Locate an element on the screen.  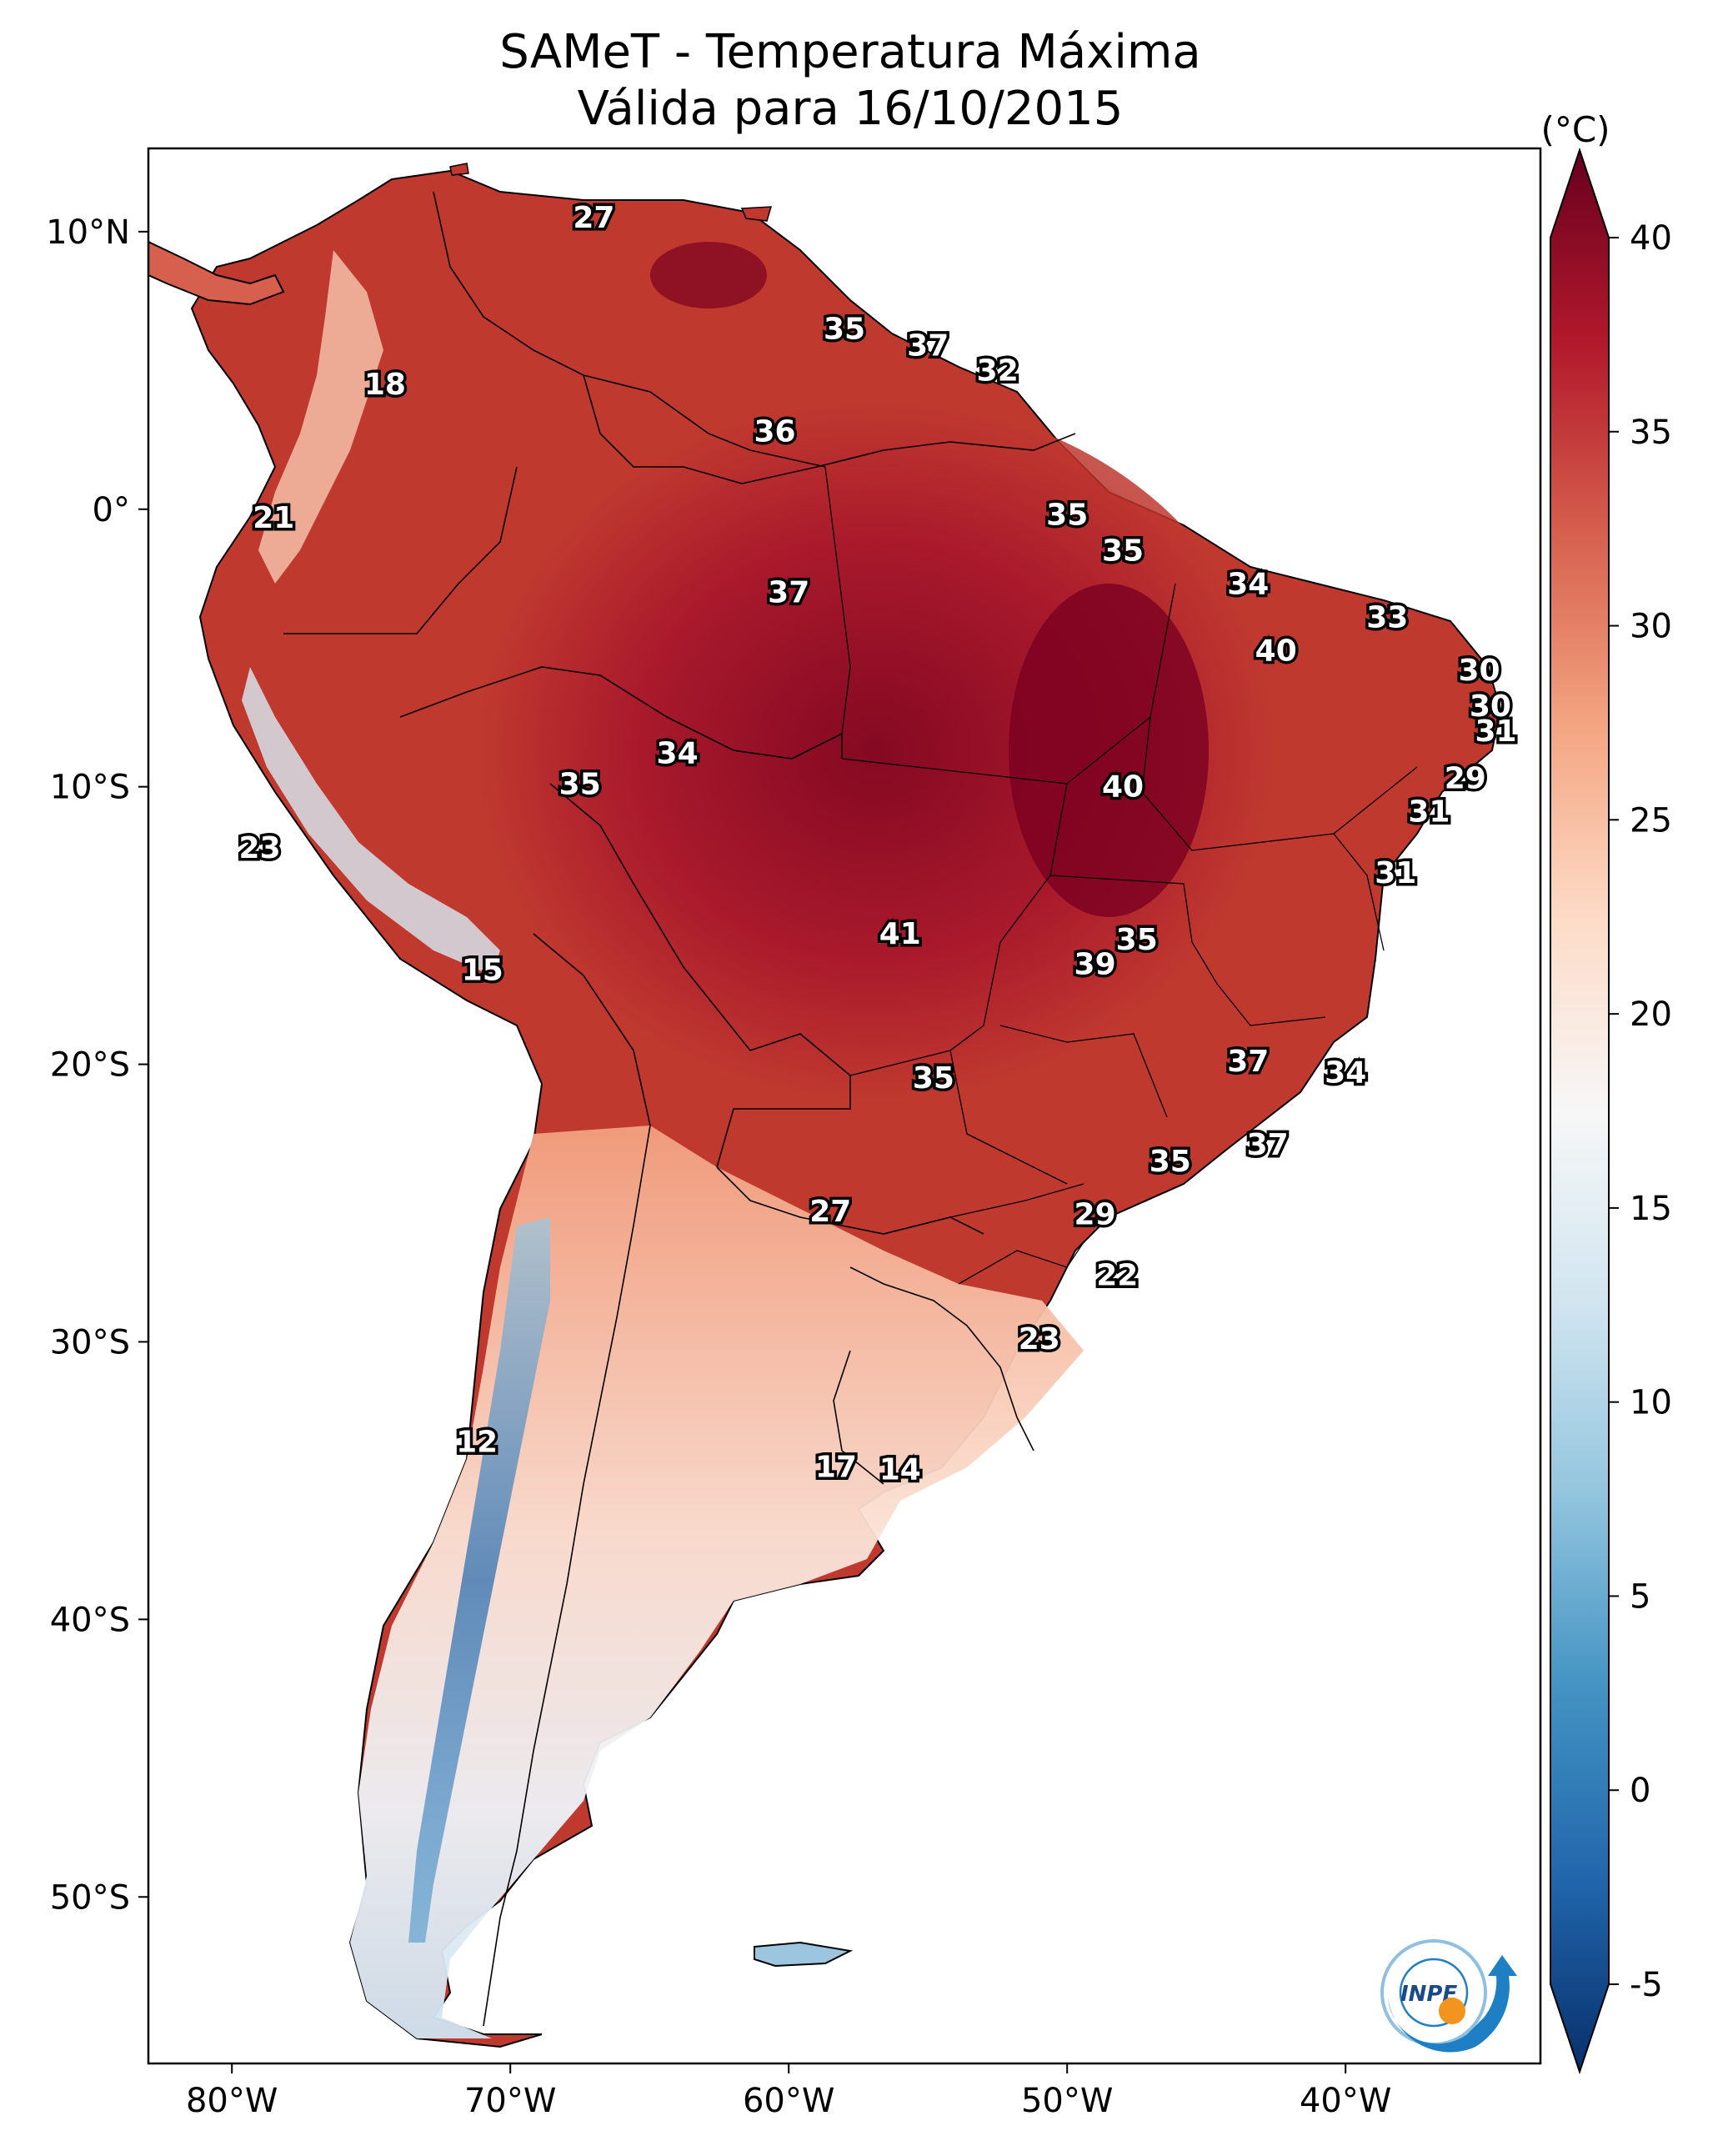
x-tick-label: 50°W is located at coordinates (1067, 2101).